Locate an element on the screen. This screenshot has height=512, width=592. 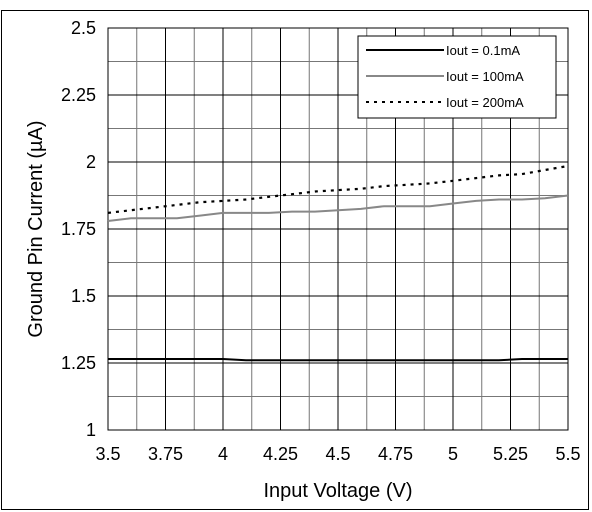
y-tick-label: 1 is located at coordinates (91, 430).